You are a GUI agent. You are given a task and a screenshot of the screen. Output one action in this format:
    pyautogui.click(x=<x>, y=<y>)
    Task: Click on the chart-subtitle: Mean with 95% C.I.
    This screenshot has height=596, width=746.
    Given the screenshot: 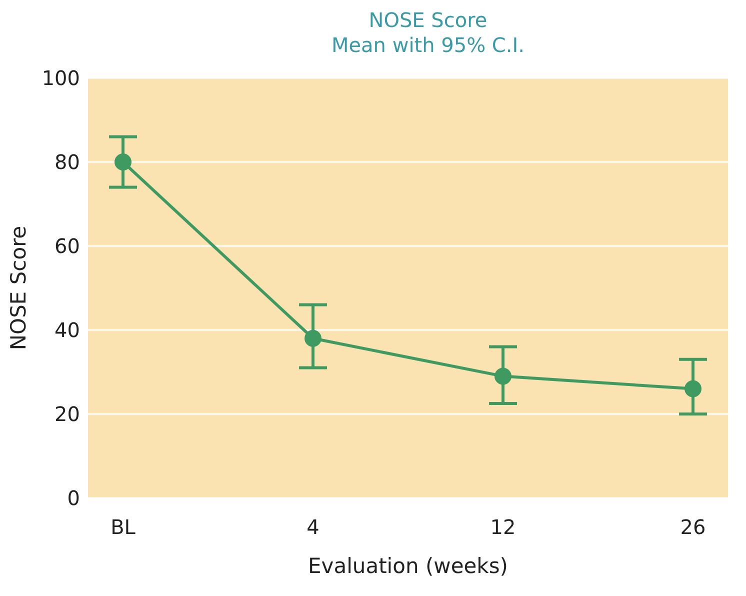 What is the action you would take?
    pyautogui.click(x=428, y=45)
    